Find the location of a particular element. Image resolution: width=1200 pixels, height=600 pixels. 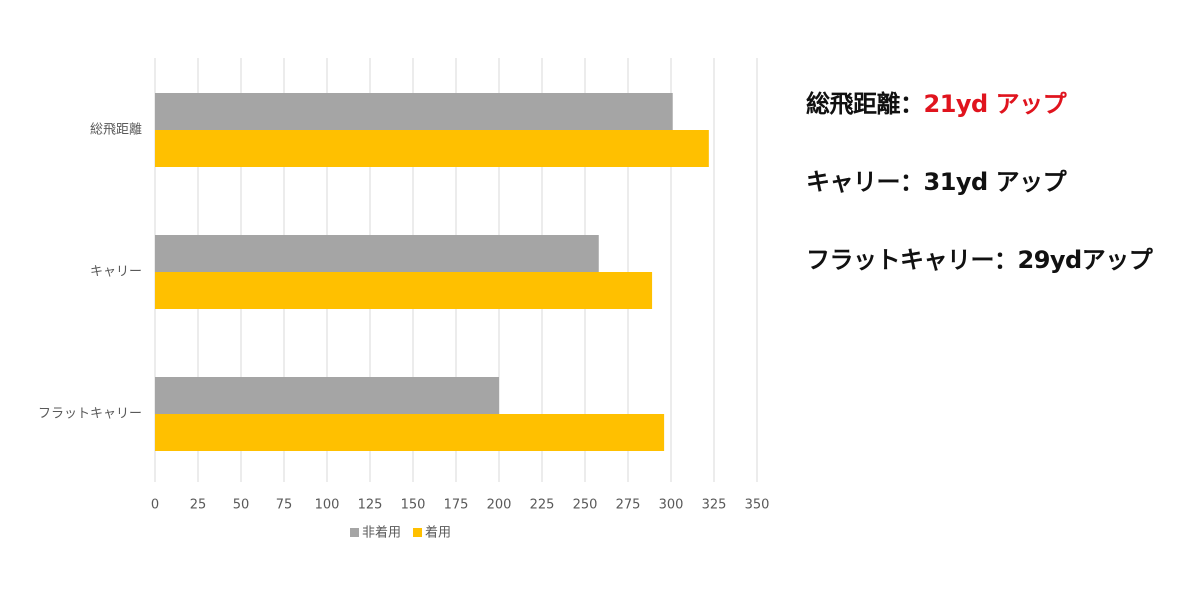

x-tick-label: 100 is located at coordinates (327, 505).